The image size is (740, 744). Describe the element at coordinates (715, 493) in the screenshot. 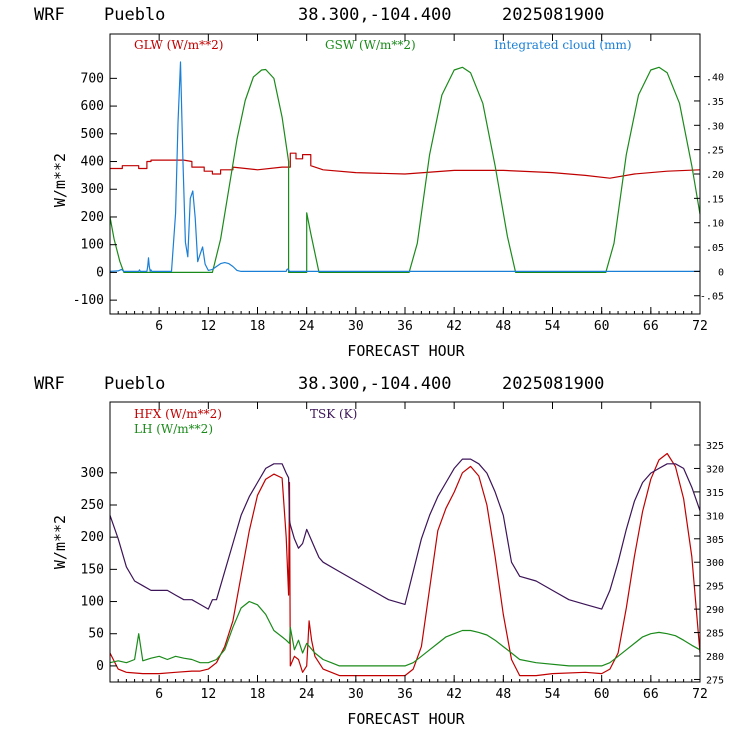

I see `y2-tick-label: 315` at that location.